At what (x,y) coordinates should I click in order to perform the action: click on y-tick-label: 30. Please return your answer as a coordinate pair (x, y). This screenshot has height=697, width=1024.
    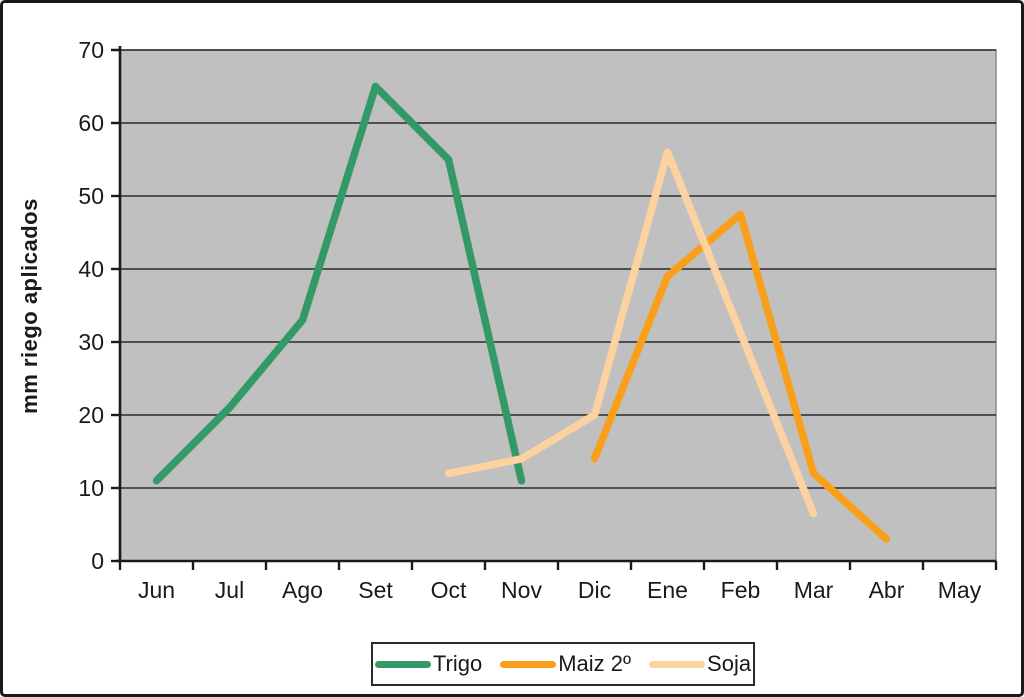
    Looking at the image, I should click on (91, 342).